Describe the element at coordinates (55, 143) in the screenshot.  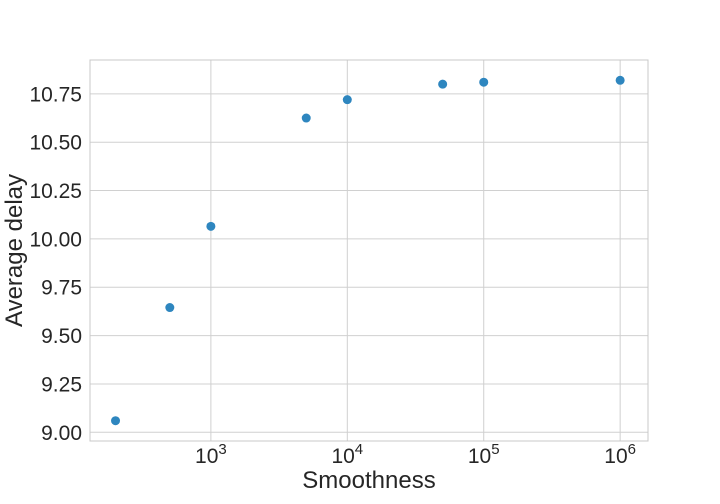
I see `y-tick-label: 10.50` at that location.